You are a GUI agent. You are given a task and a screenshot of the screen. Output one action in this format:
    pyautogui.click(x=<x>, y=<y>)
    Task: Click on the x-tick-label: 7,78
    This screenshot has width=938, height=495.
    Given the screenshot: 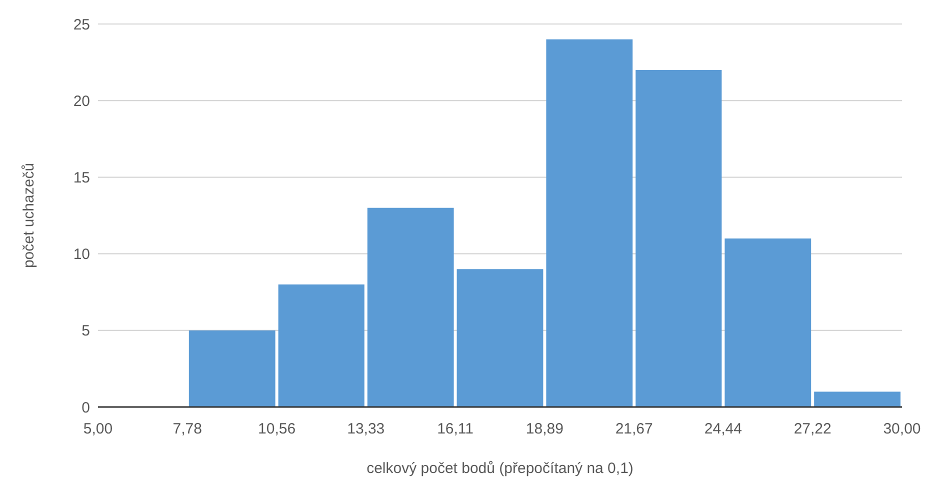 What is the action you would take?
    pyautogui.click(x=187, y=429)
    